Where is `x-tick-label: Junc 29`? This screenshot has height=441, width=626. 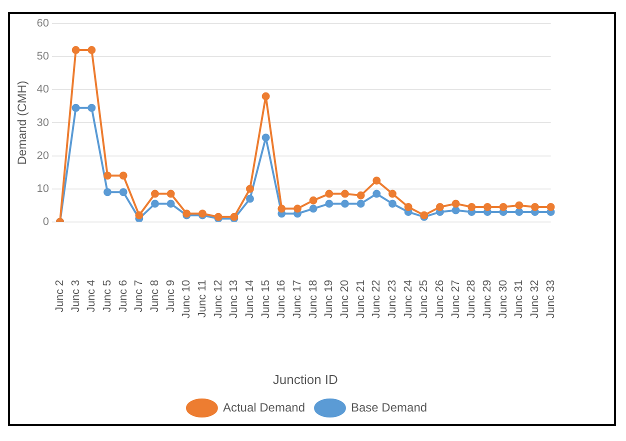 x-tick-label: Junc 29 is located at coordinates (488, 299).